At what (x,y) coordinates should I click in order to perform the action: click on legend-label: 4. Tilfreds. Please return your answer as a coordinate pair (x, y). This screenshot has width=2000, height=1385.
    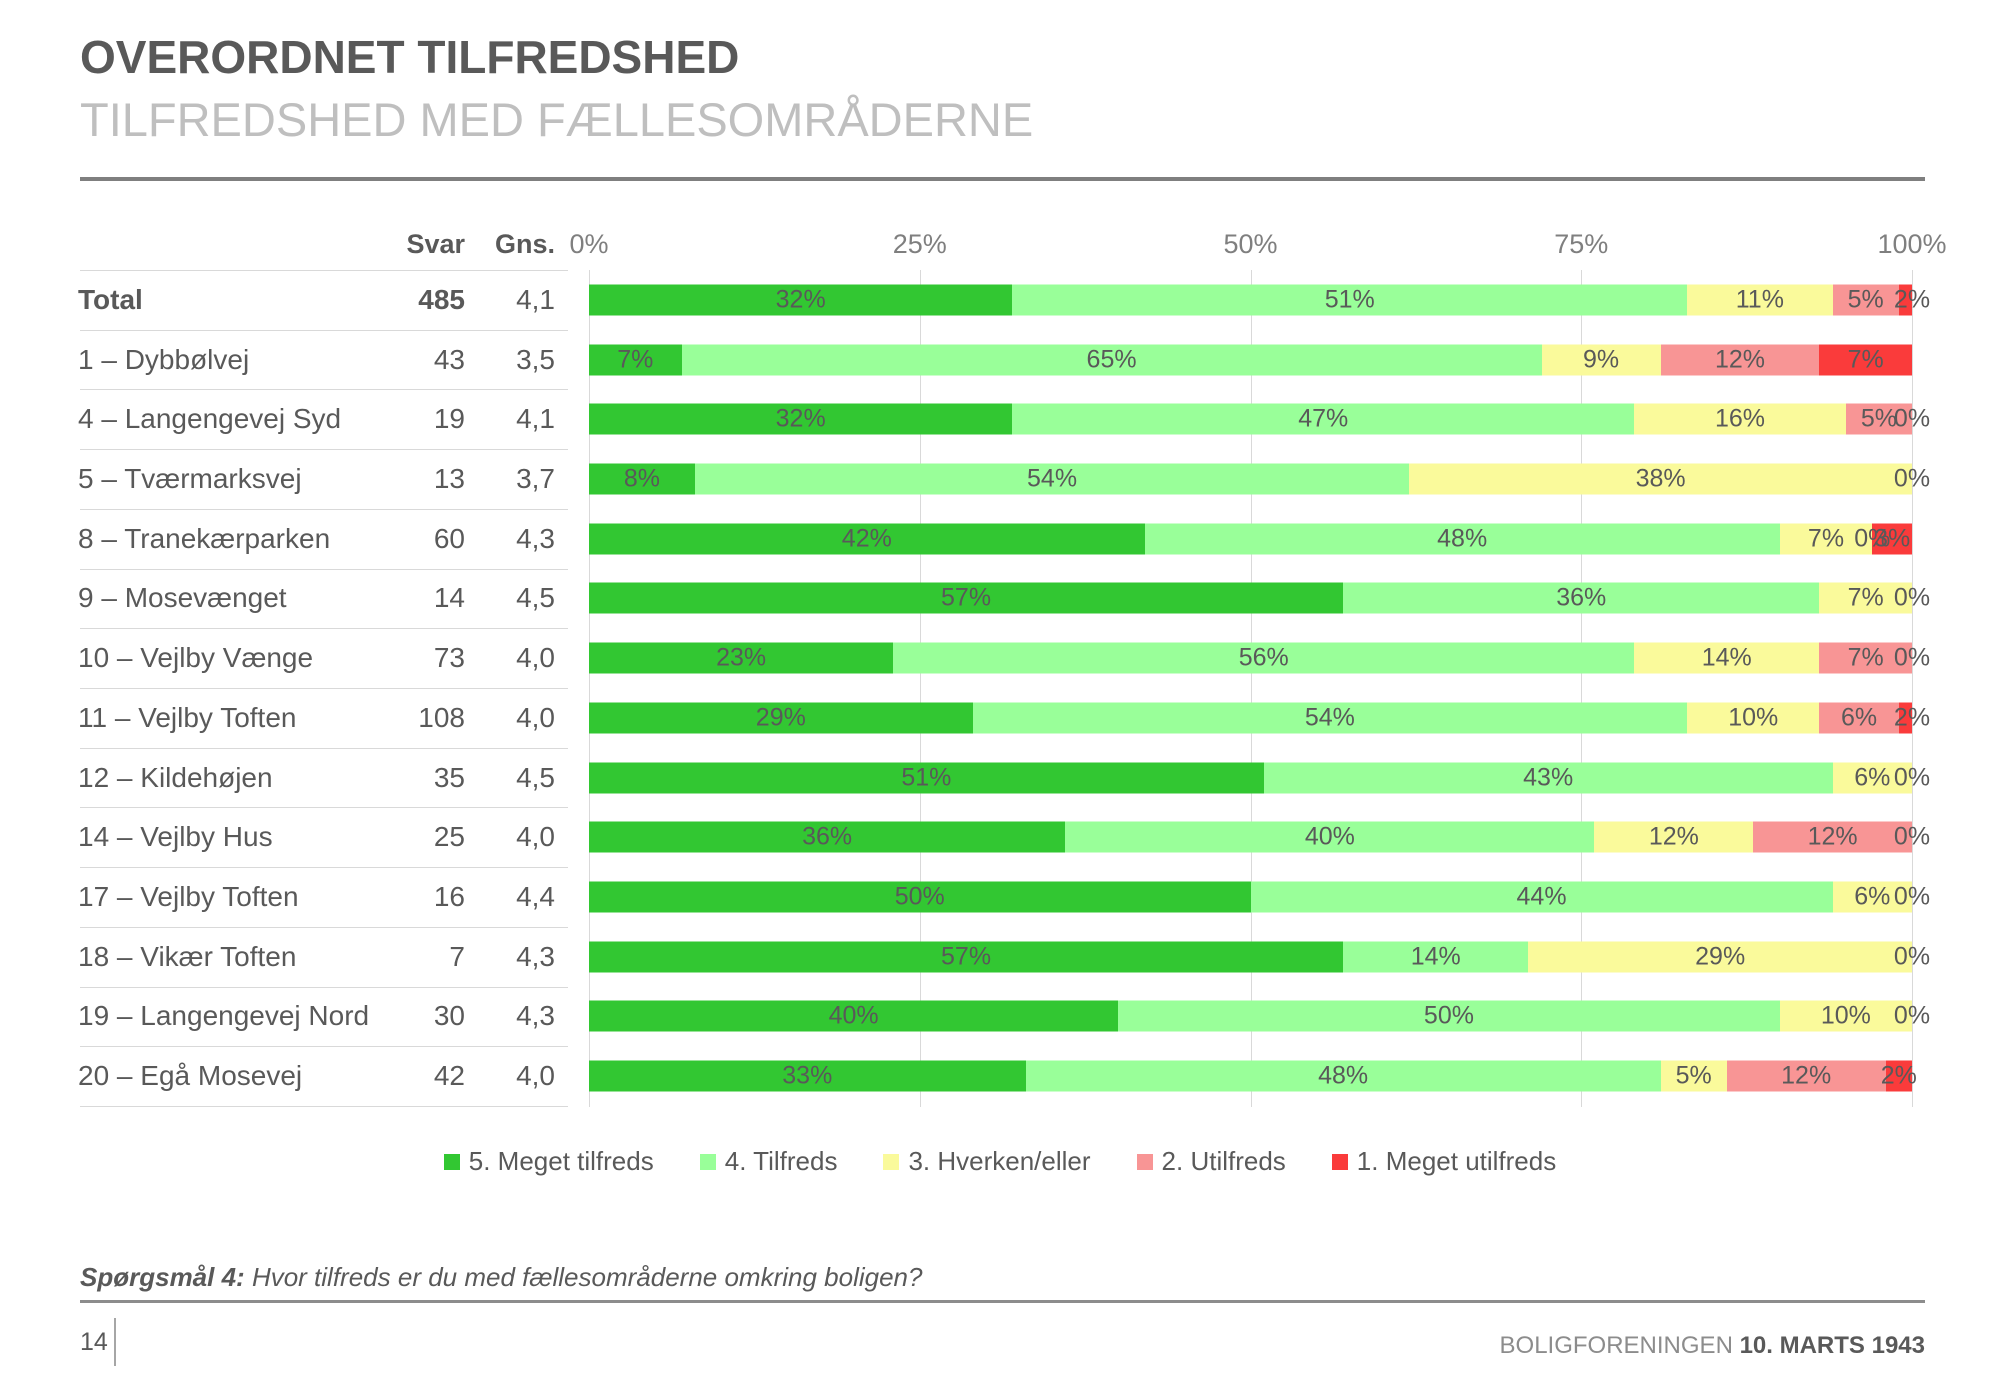
    Looking at the image, I should click on (781, 1161).